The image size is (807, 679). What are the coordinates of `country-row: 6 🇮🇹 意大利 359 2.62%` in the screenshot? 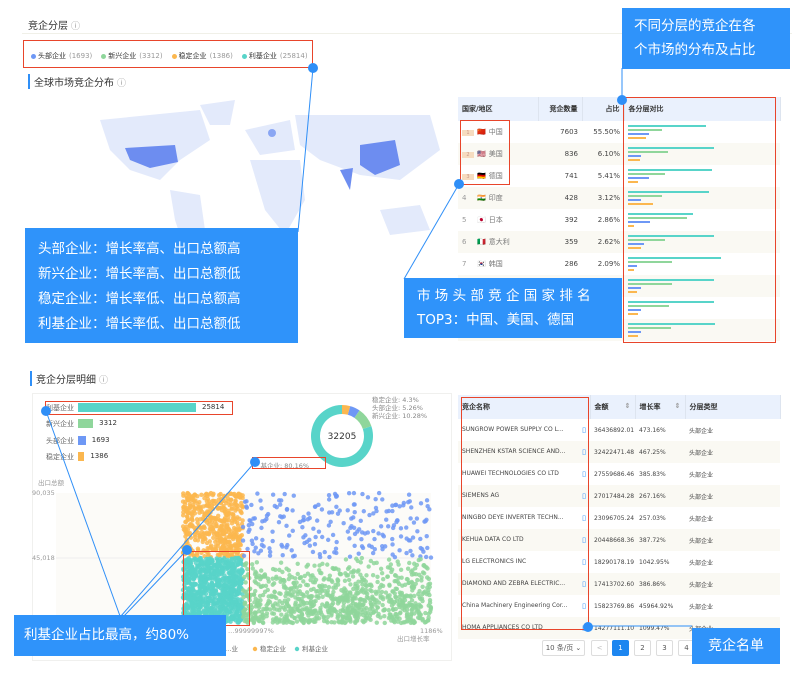 It's located at (619, 242).